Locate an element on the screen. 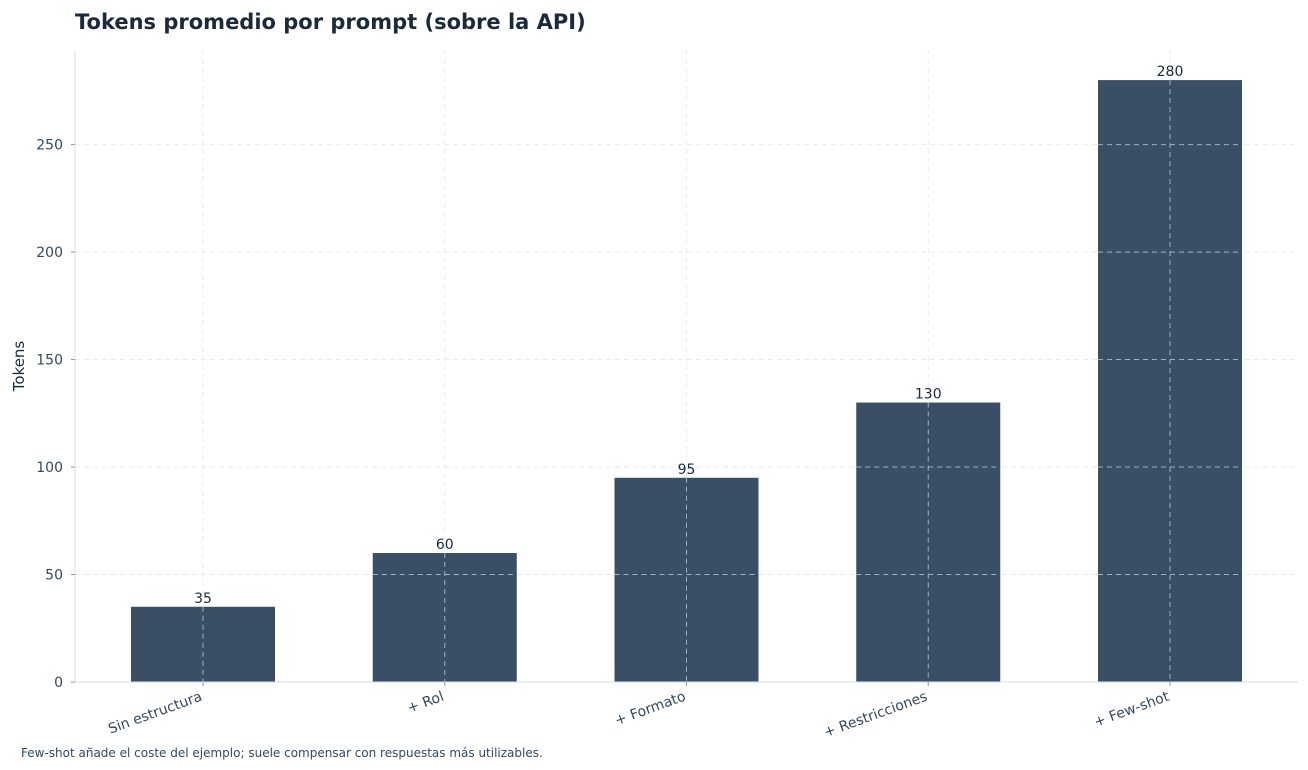 The height and width of the screenshot is (770, 1308). y-tick-label: 50 is located at coordinates (54, 576).